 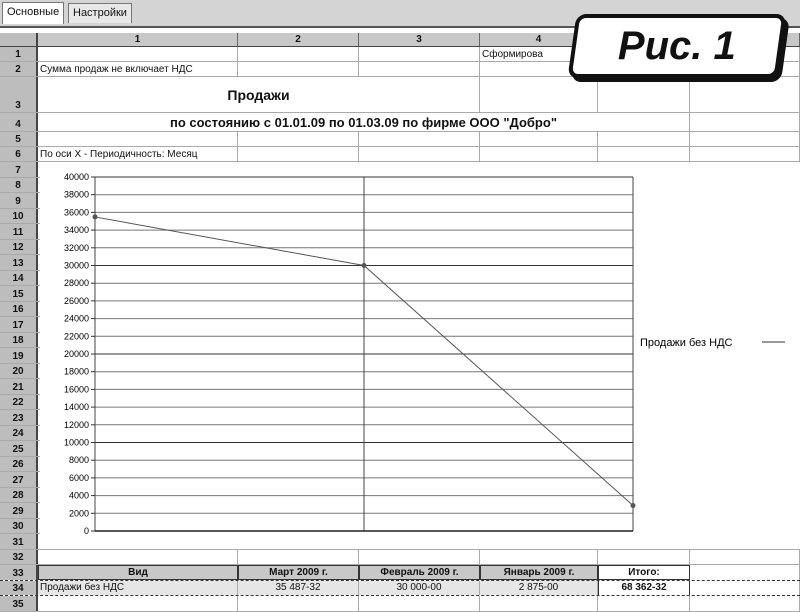 What do you see at coordinates (19, 94) in the screenshot?
I see `row-number: 3` at bounding box center [19, 94].